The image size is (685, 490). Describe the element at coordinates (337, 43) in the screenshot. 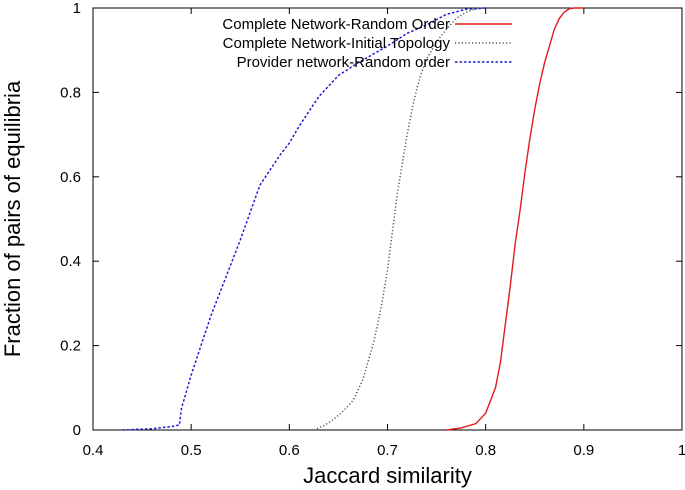

I see `legend-label: Complete Network-Initial Topology` at that location.